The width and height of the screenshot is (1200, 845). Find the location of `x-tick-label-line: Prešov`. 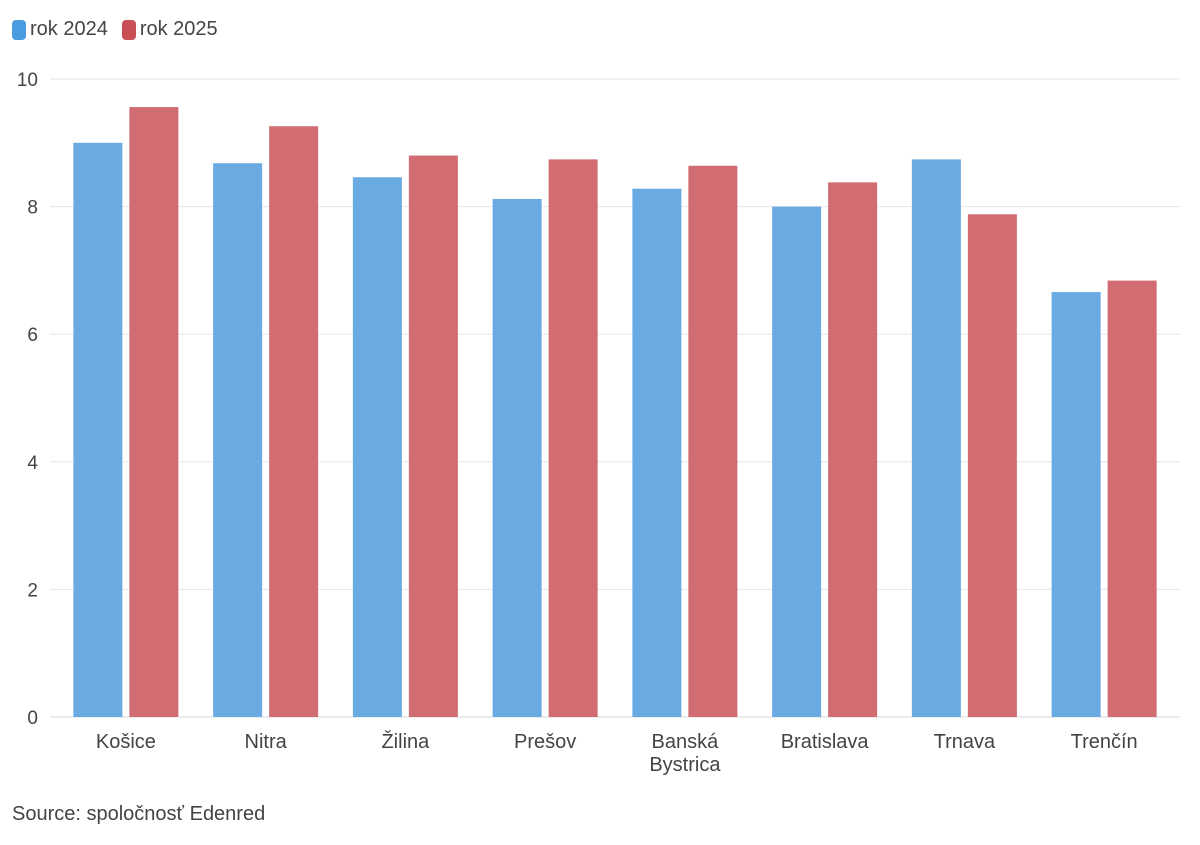

x-tick-label-line: Prešov is located at coordinates (545, 742).